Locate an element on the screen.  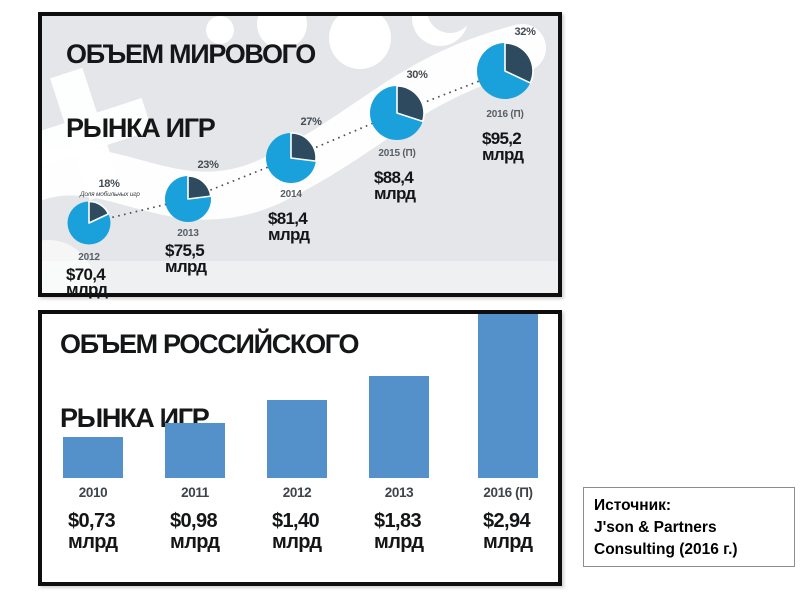
bar-column-2011: 2011 $0,98 млрд is located at coordinates (195, 448).